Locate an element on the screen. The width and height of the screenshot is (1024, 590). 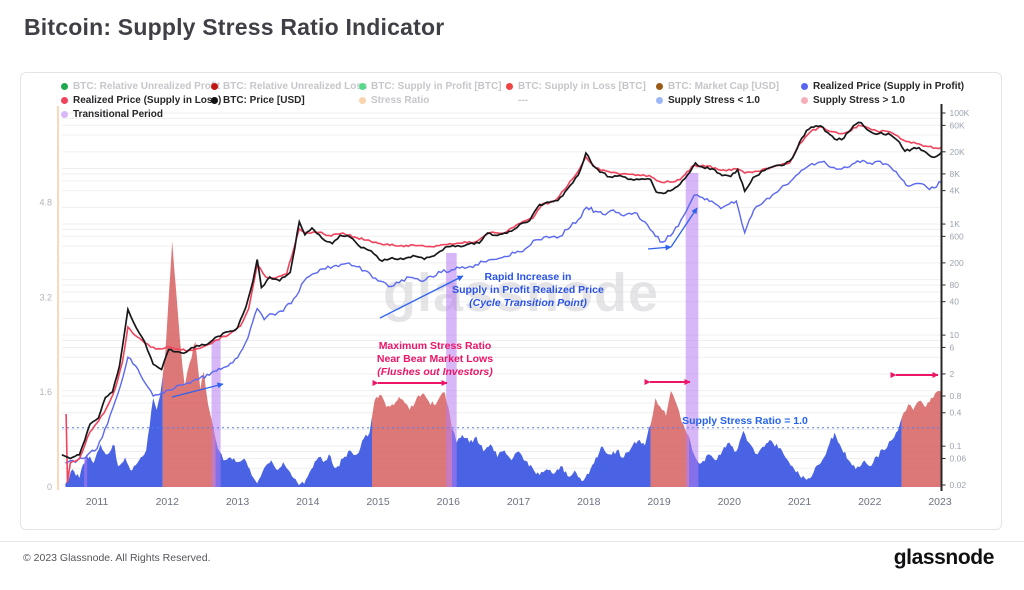
legend-dot-btc-price is located at coordinates (214, 100).